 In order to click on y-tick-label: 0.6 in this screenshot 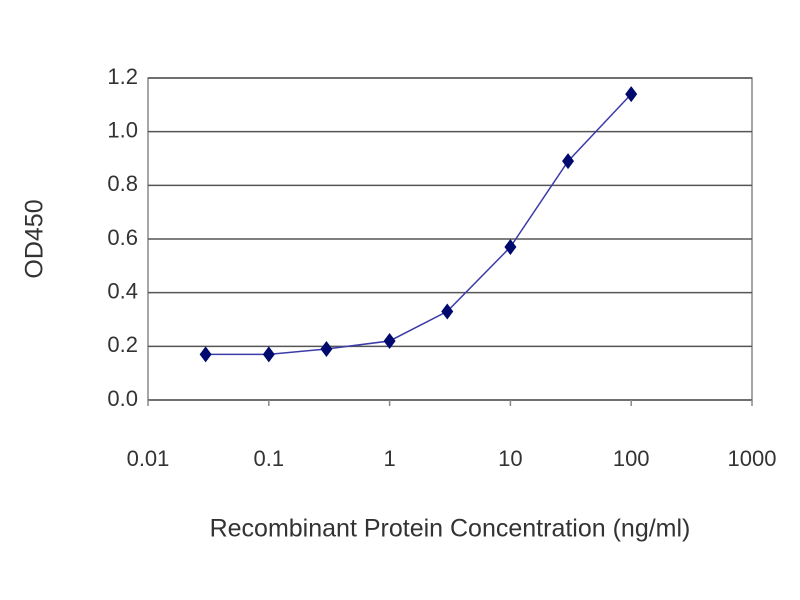, I will do `click(122, 237)`.